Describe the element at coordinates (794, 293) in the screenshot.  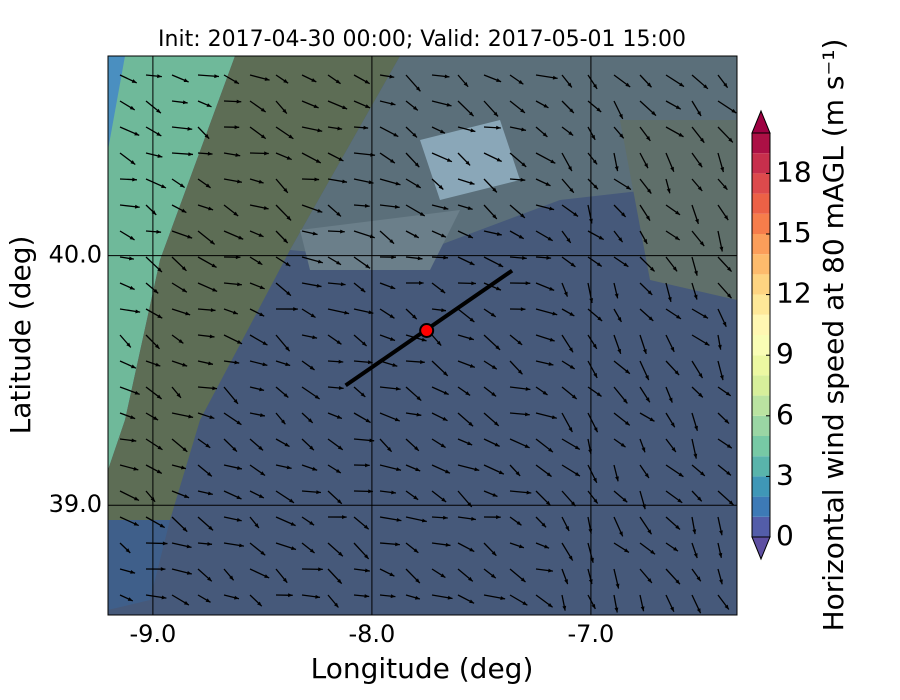
I see `colorbar-tick-label: 12` at that location.